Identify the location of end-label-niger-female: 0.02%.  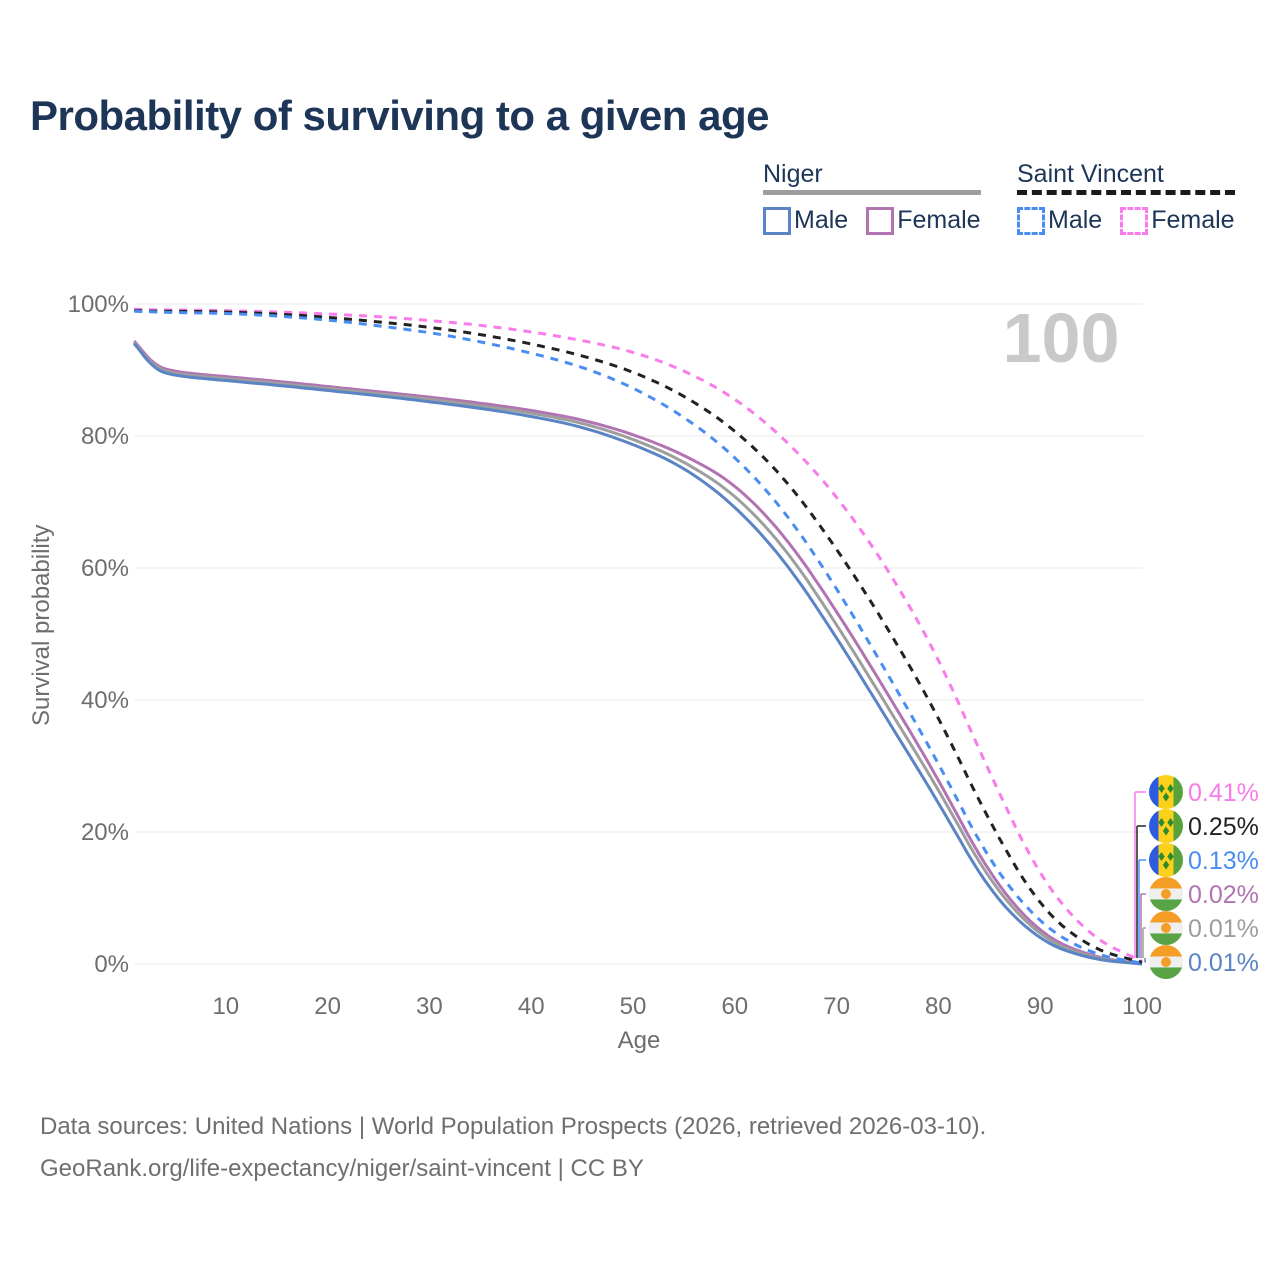
(1223, 895).